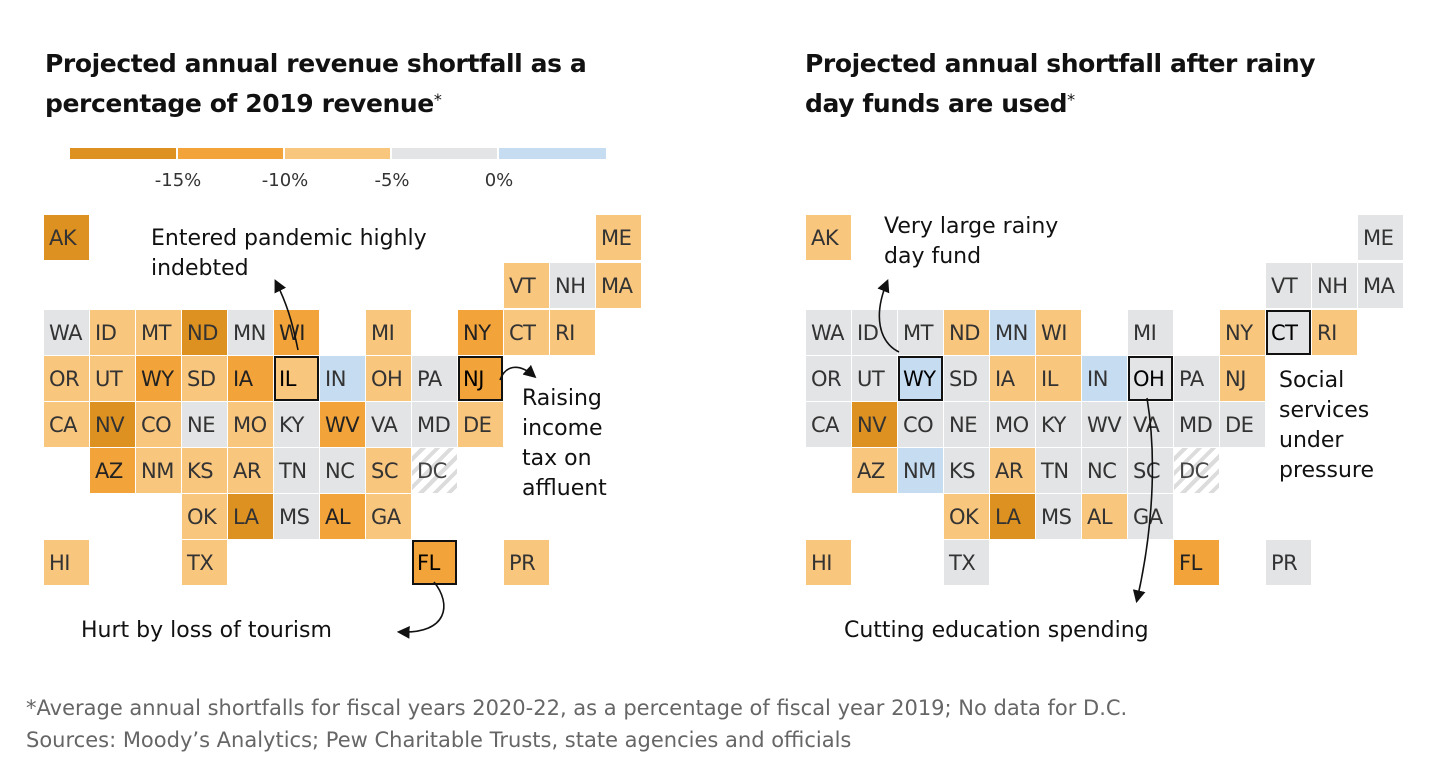 The image size is (1438, 780). I want to click on legend-label: -15%, so click(178, 180).